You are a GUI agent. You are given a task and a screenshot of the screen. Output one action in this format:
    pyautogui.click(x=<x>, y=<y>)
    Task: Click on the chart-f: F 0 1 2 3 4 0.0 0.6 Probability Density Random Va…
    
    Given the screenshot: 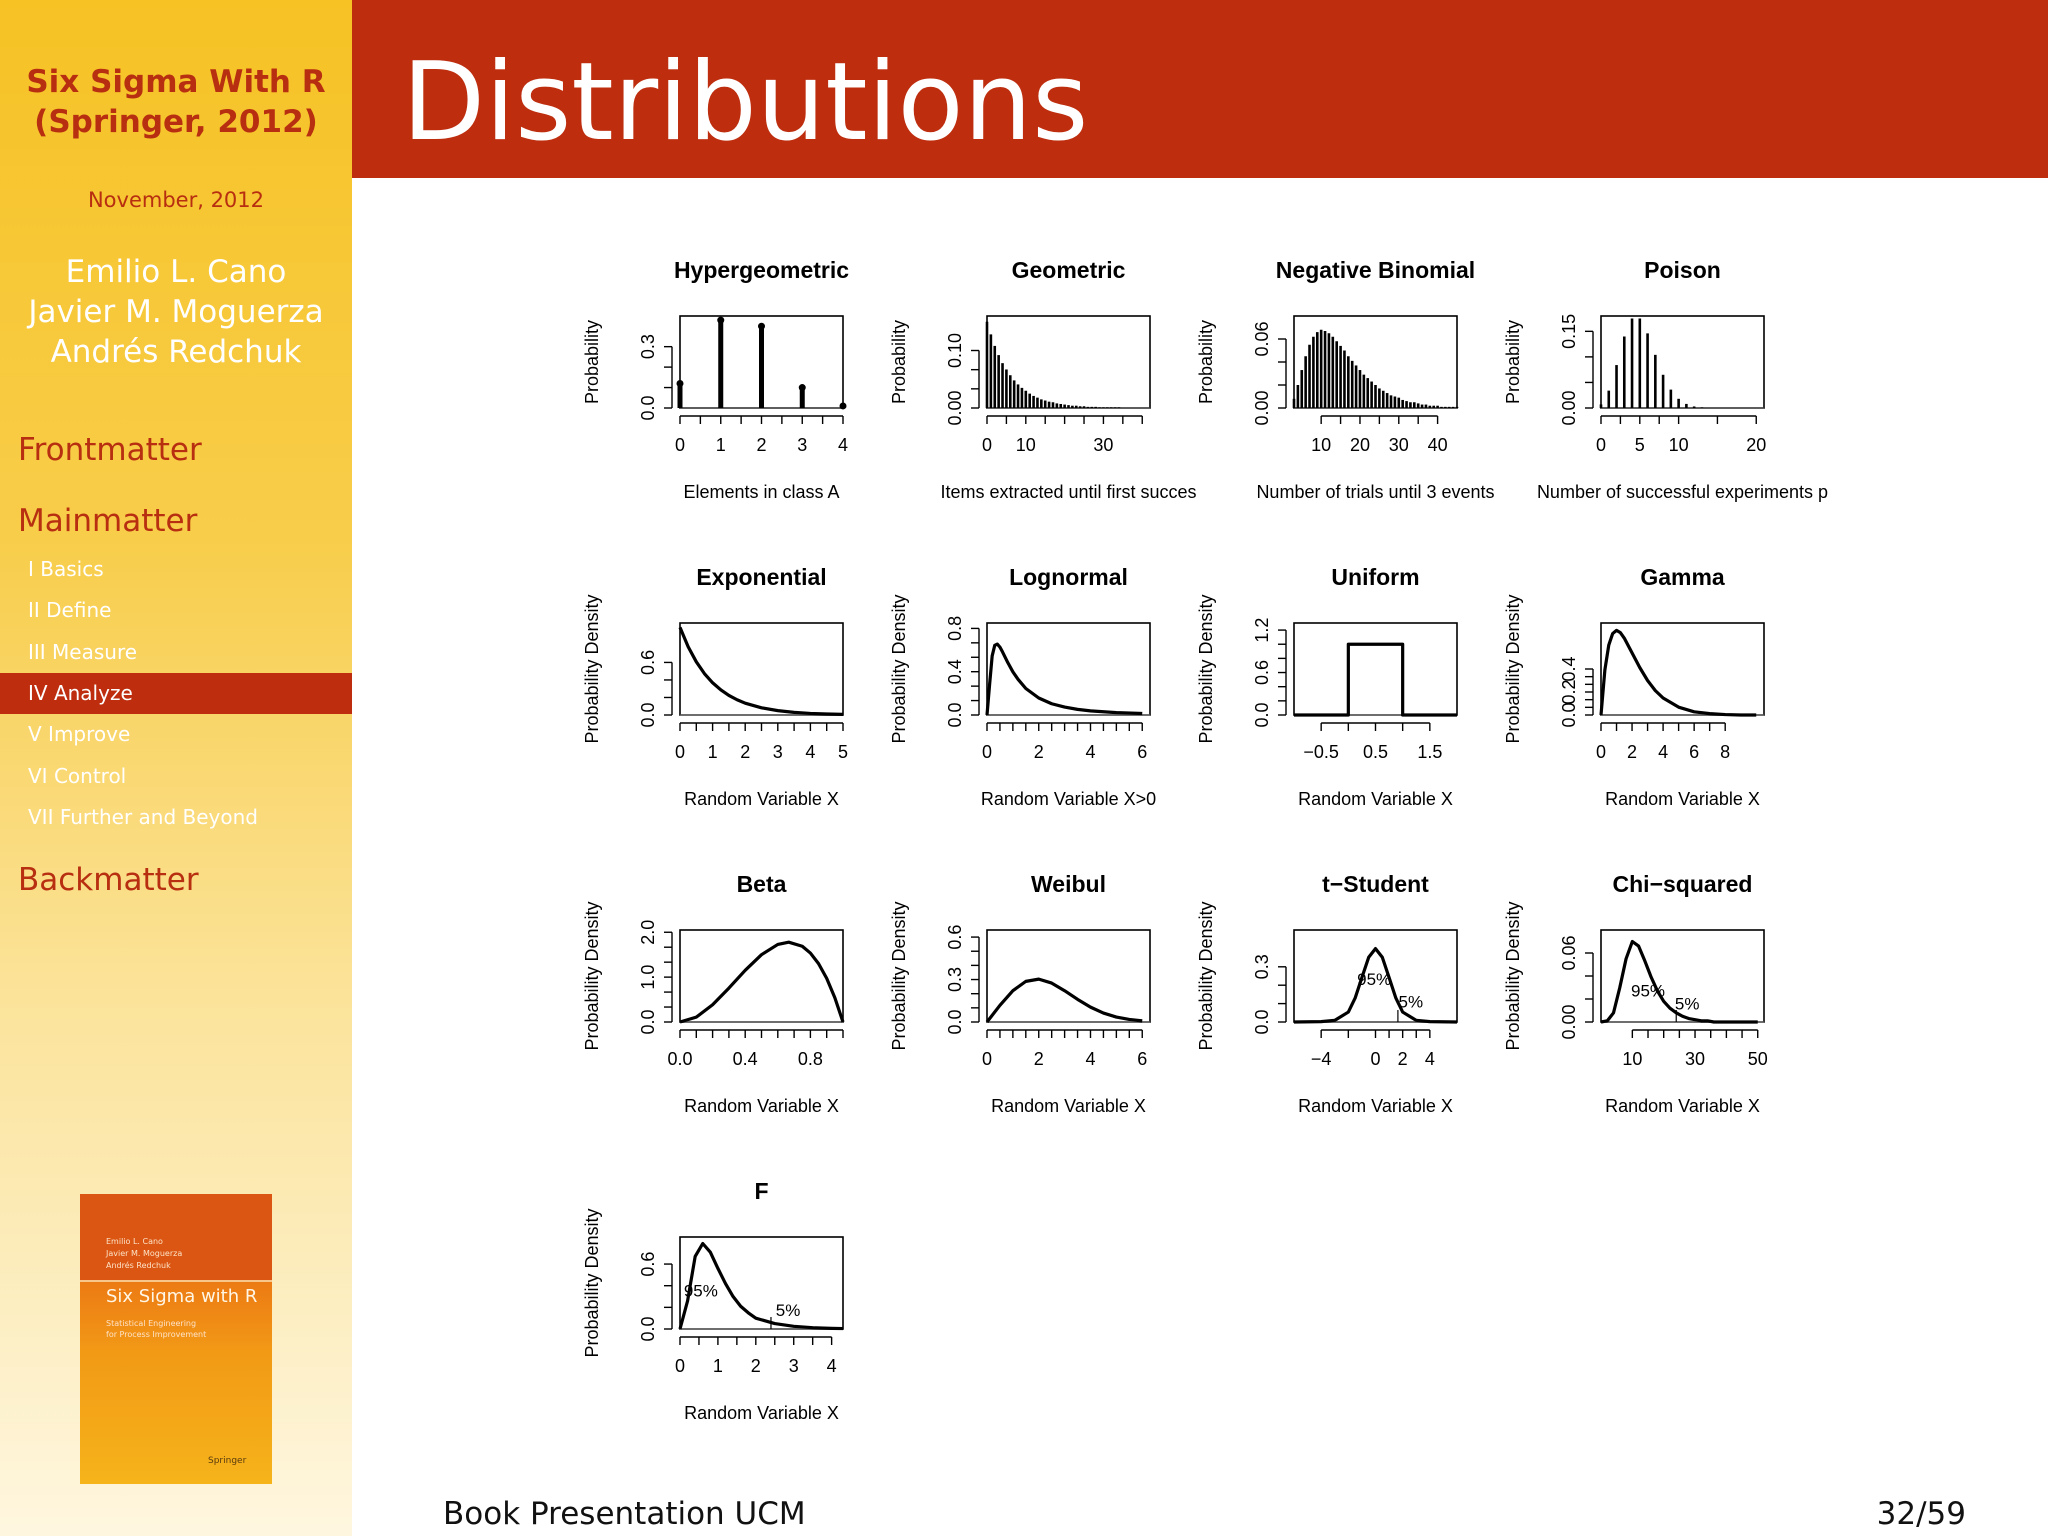 What is the action you would take?
    pyautogui.click(x=713, y=1300)
    